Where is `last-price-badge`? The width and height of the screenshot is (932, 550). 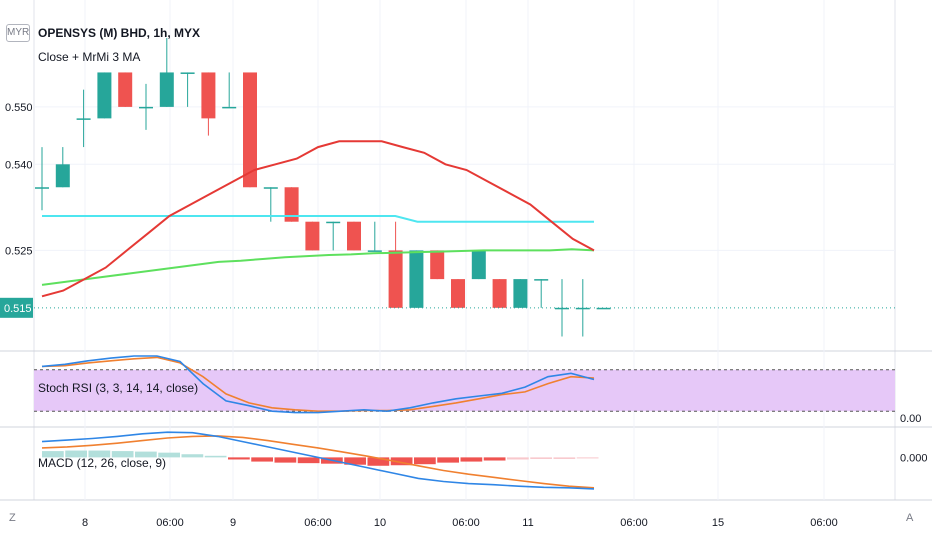 last-price-badge is located at coordinates (16, 307).